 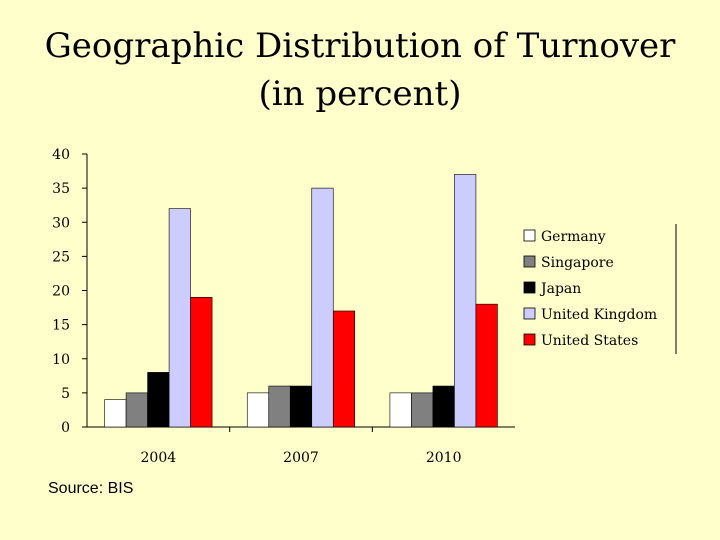 I want to click on legend-label: Germany, so click(x=573, y=237).